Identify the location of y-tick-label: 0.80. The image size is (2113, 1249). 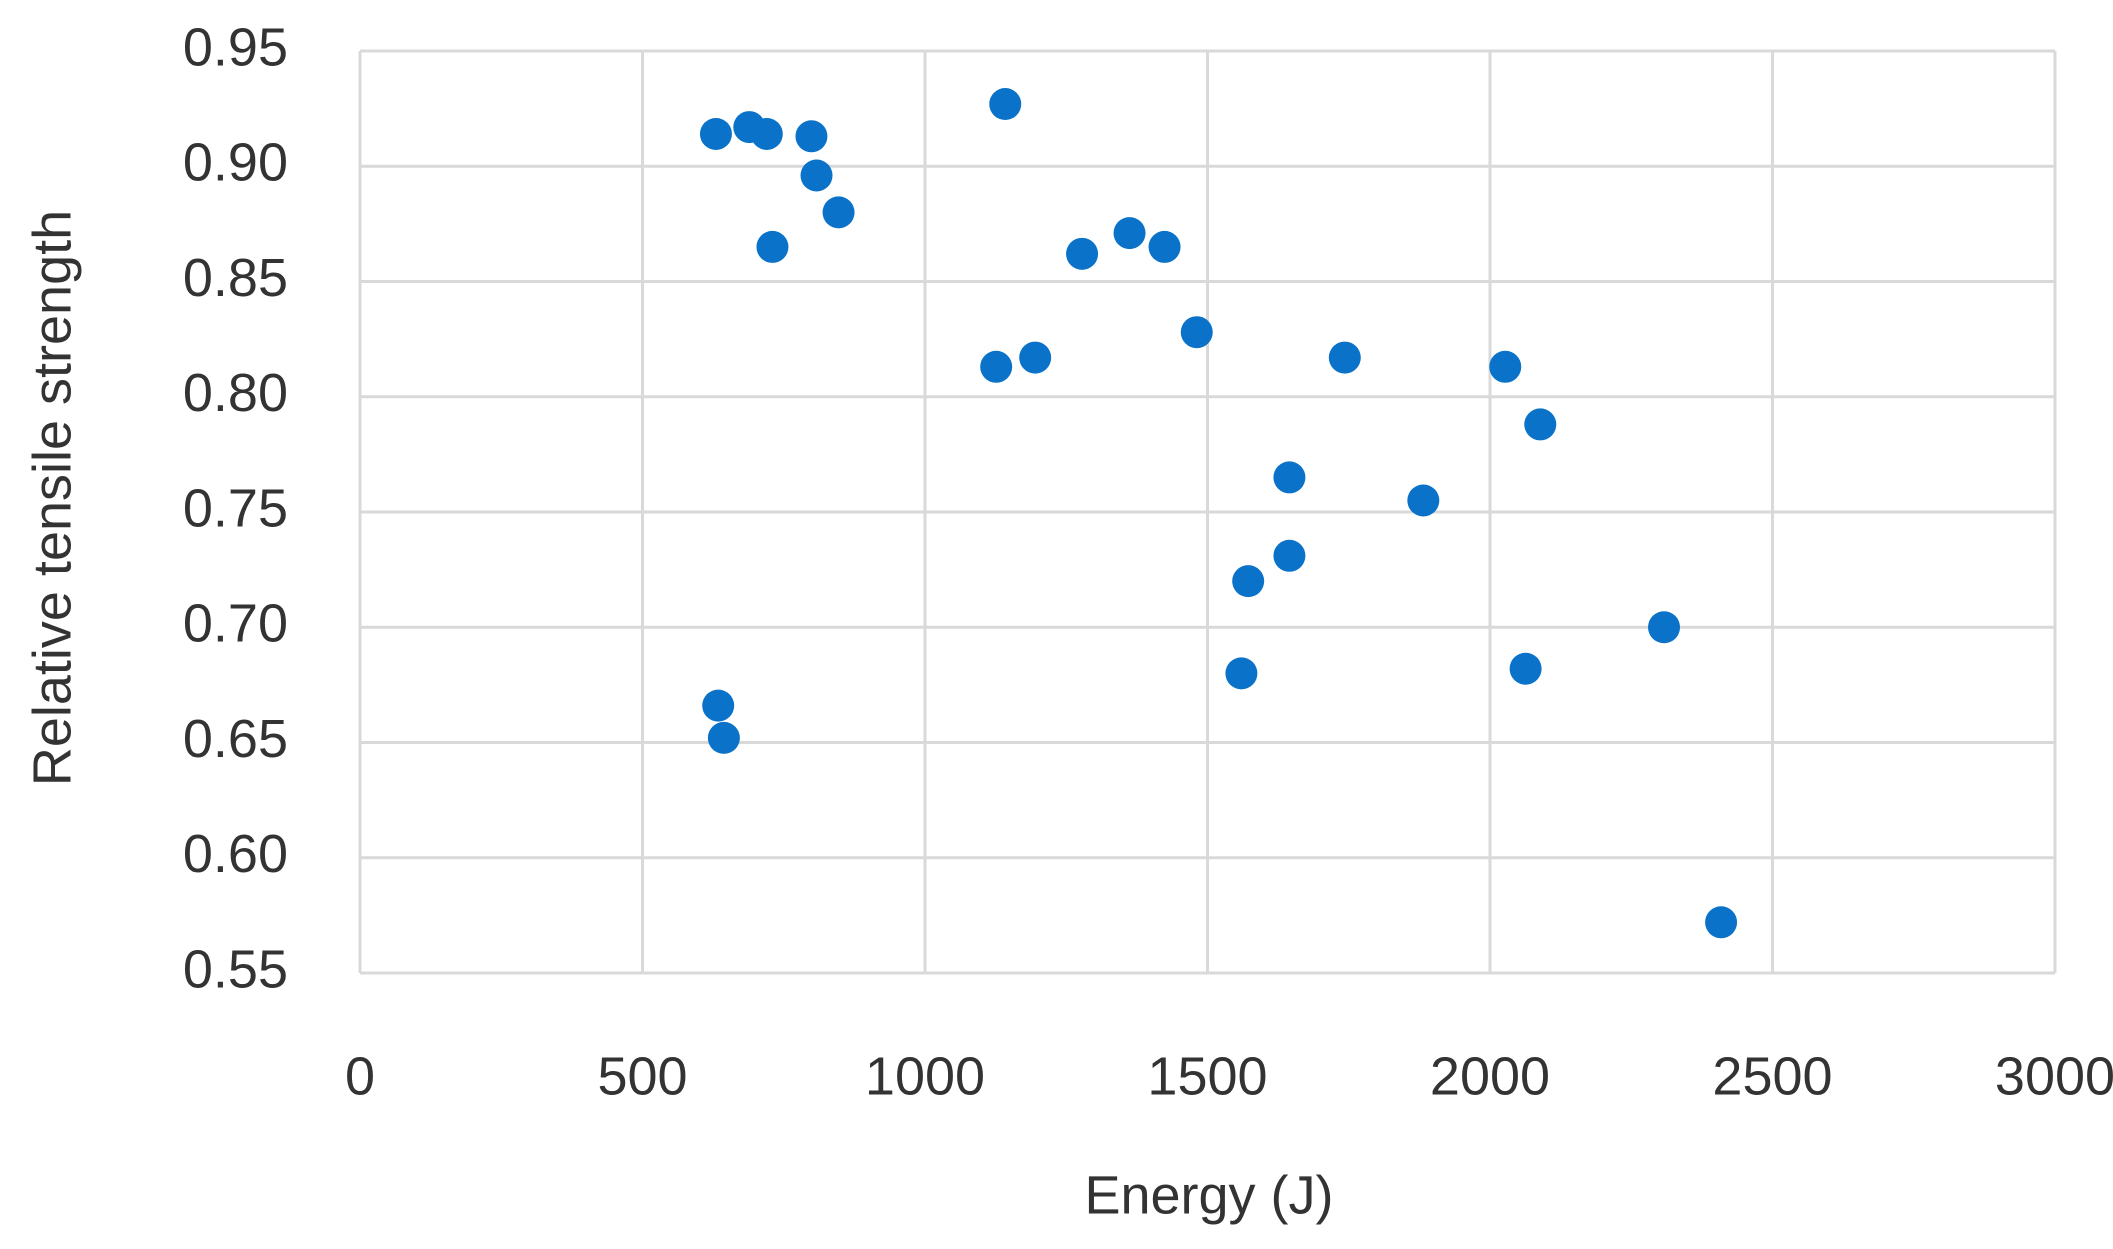
(235, 393).